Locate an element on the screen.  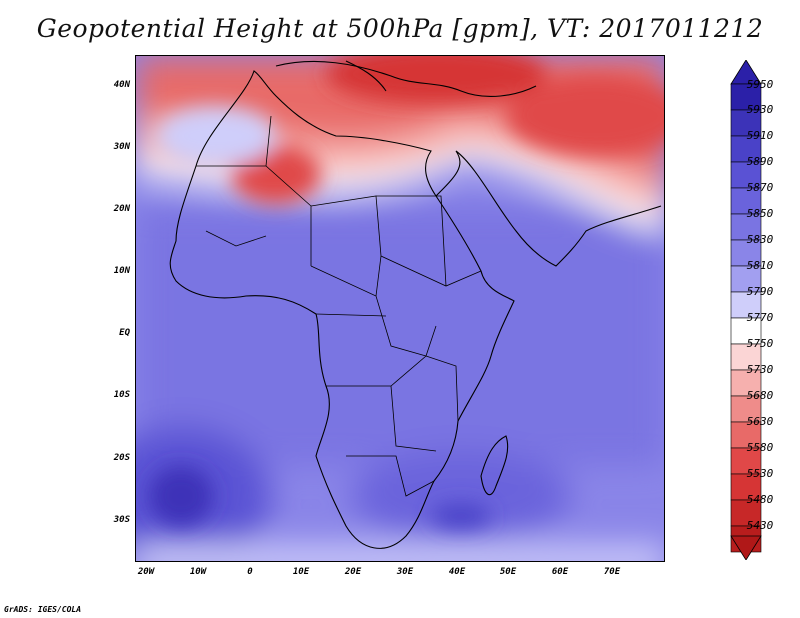
lat-label-40n: 40N is located at coordinates (121, 85).